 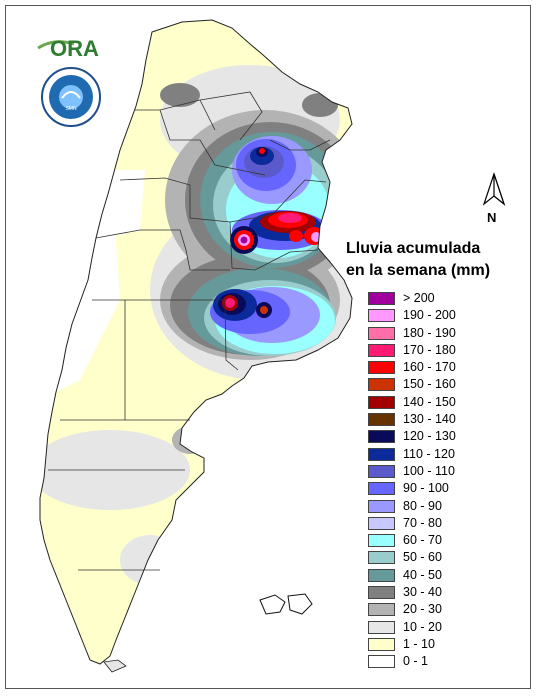 I want to click on legend-label: 70 - 80, so click(x=422, y=522).